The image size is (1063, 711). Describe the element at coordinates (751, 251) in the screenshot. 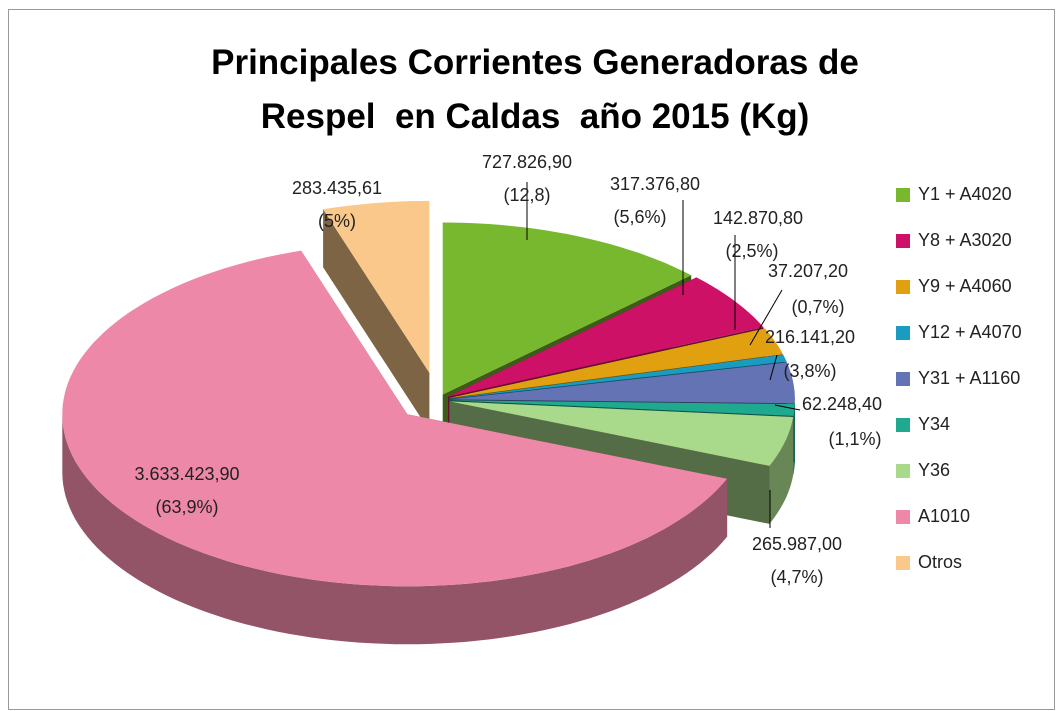

I see `data-label-percent: (2,5%)` at that location.